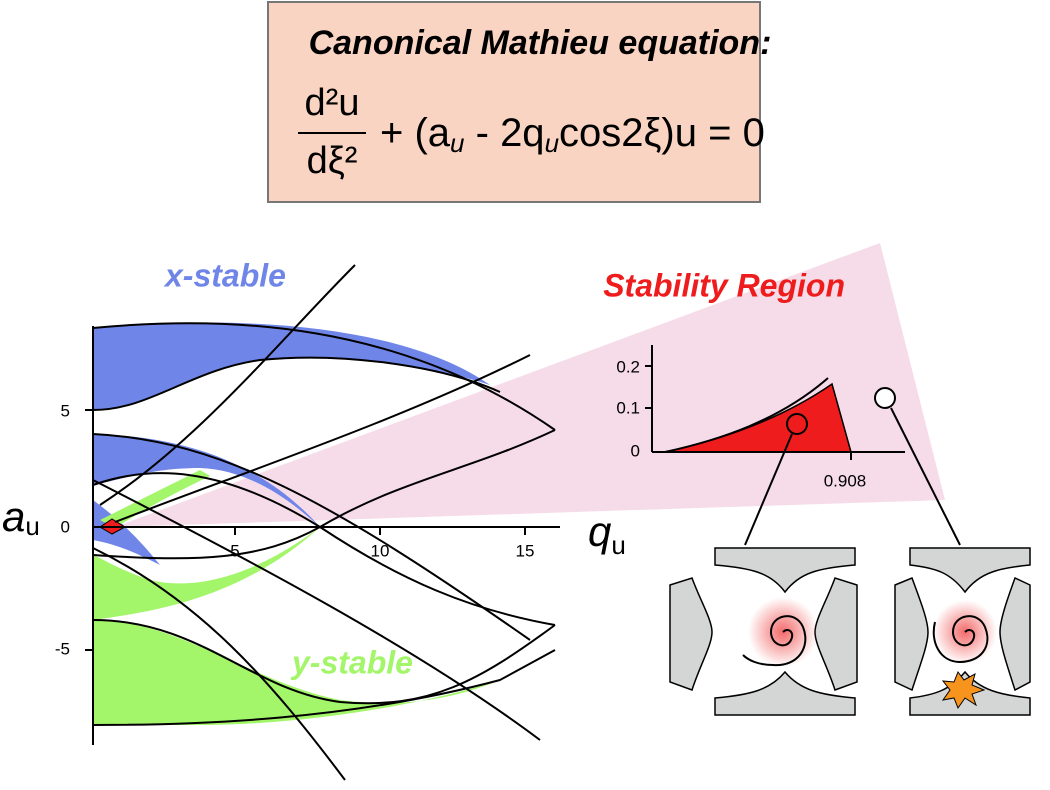 Image resolution: width=1050 pixels, height=790 pixels. What do you see at coordinates (635, 450) in the screenshot?
I see `inset-y-tick-label: 0` at bounding box center [635, 450].